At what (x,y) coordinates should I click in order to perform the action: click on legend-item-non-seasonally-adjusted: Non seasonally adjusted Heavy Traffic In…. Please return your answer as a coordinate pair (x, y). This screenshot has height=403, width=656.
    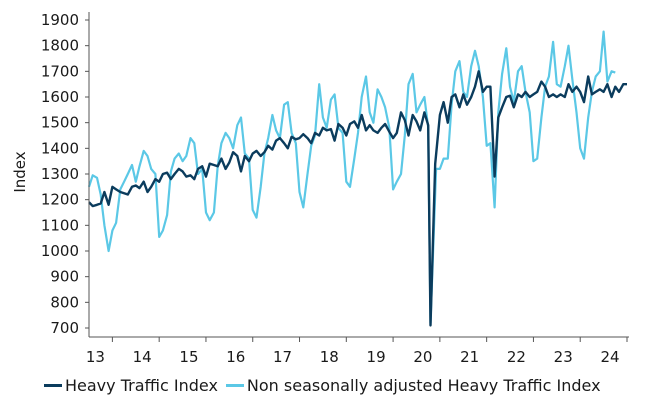
    Looking at the image, I should click on (417, 385).